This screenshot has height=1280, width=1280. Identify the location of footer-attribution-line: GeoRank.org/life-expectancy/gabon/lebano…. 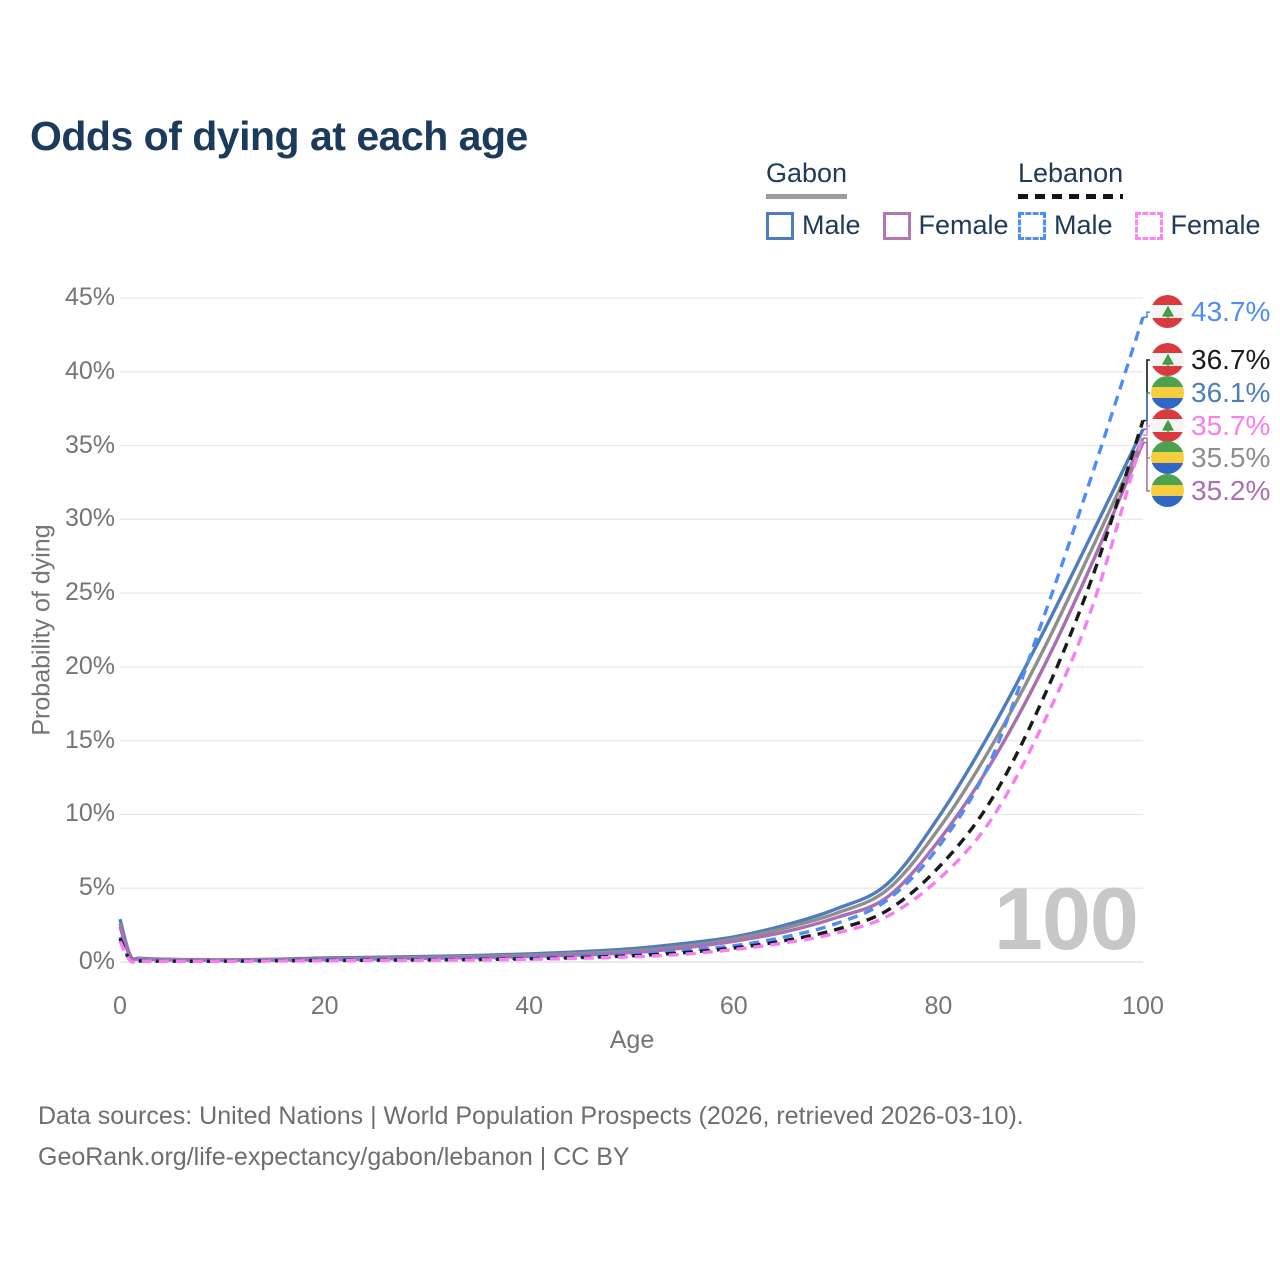
(334, 1157).